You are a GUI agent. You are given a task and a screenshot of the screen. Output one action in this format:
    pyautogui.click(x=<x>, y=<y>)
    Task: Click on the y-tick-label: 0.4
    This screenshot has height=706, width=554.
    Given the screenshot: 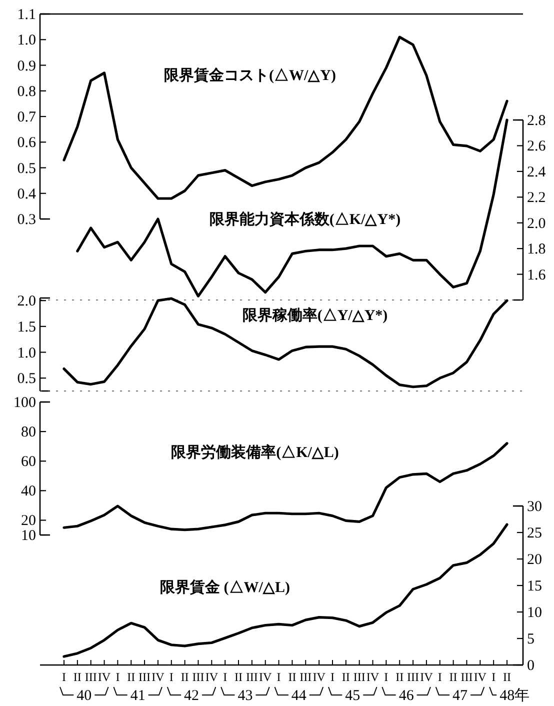 What is the action you would take?
    pyautogui.click(x=26, y=194)
    